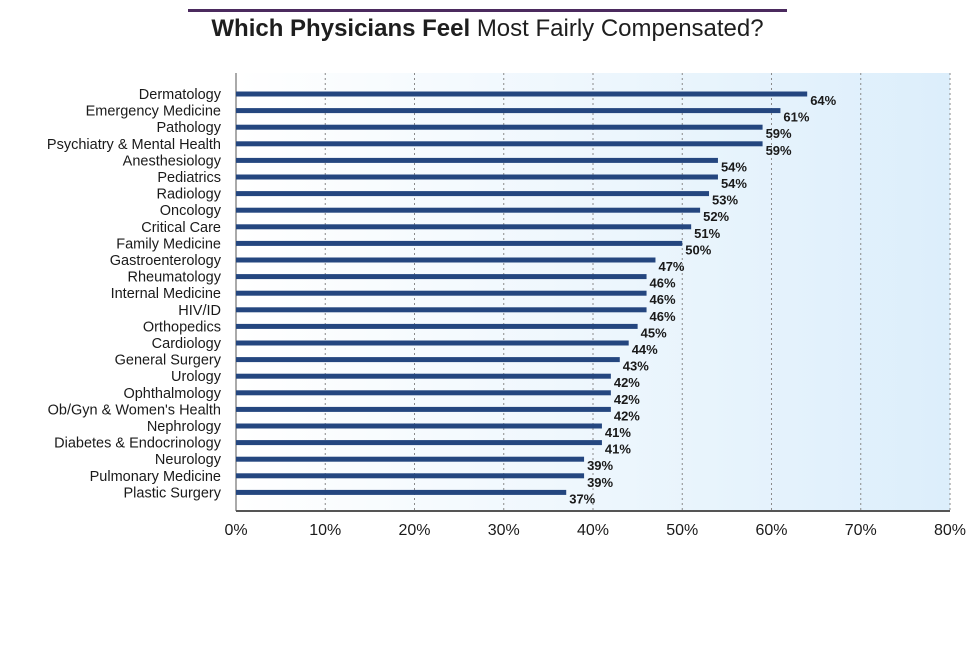 The image size is (975, 664). I want to click on x-tick-labels: 0% 10% 20% 30% 40% 50% 60% 70% 80%, so click(595, 530).